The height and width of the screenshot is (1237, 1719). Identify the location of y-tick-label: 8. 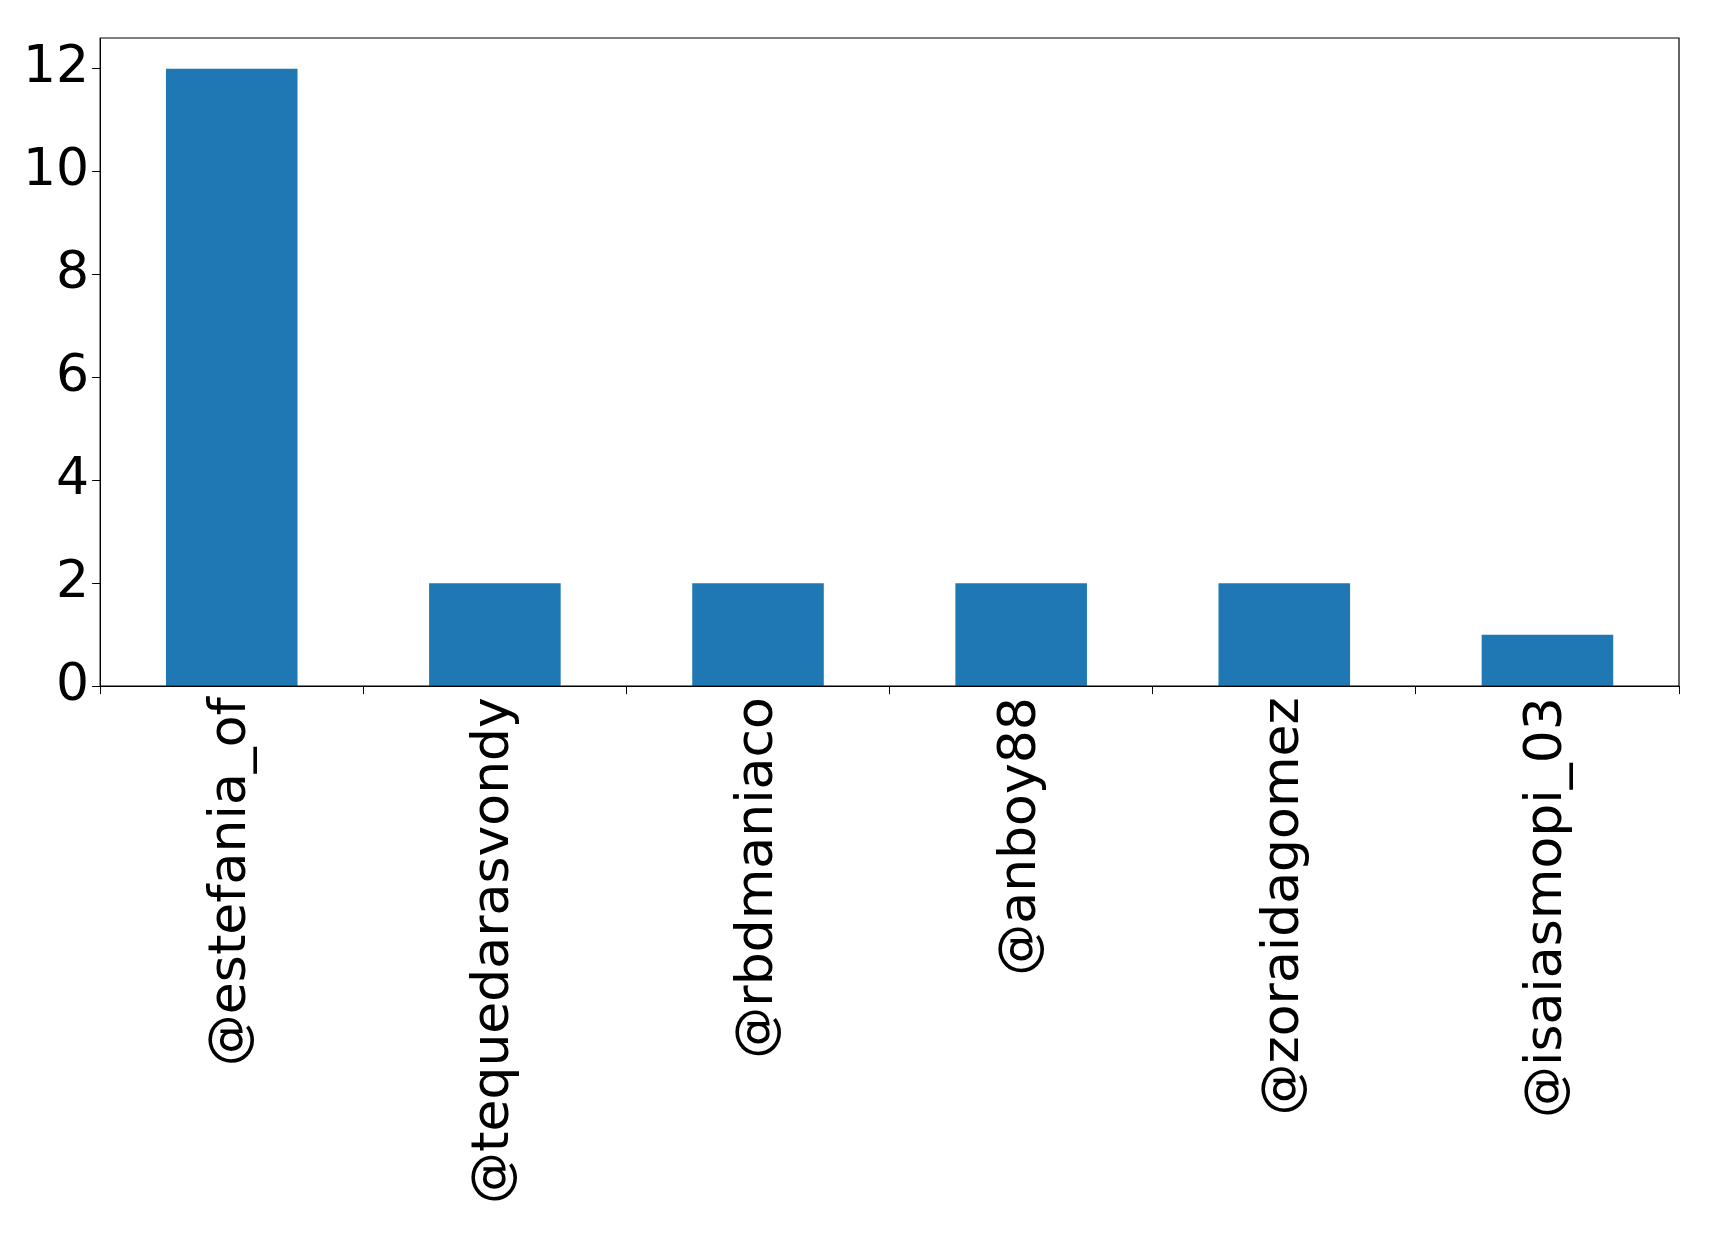
(73, 270).